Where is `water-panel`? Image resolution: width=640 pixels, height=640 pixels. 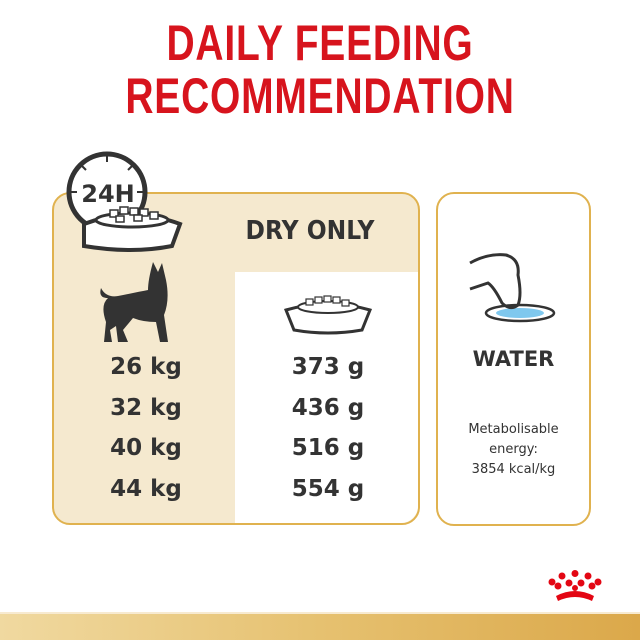 water-panel is located at coordinates (513, 359).